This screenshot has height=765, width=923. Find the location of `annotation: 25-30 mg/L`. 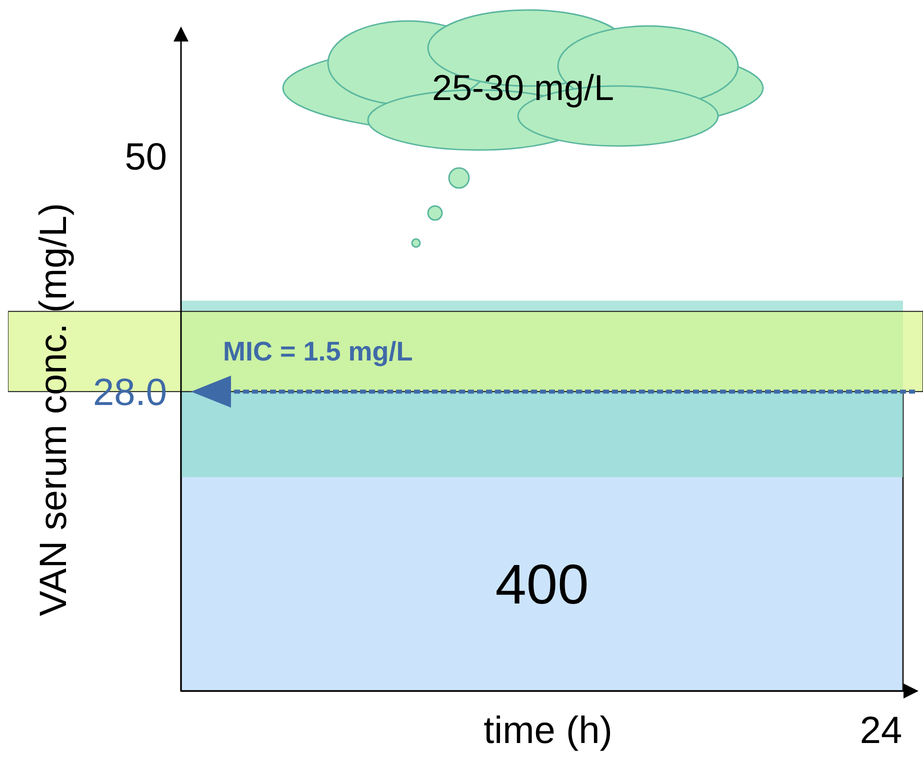

annotation: 25-30 mg/L is located at coordinates (523, 87).